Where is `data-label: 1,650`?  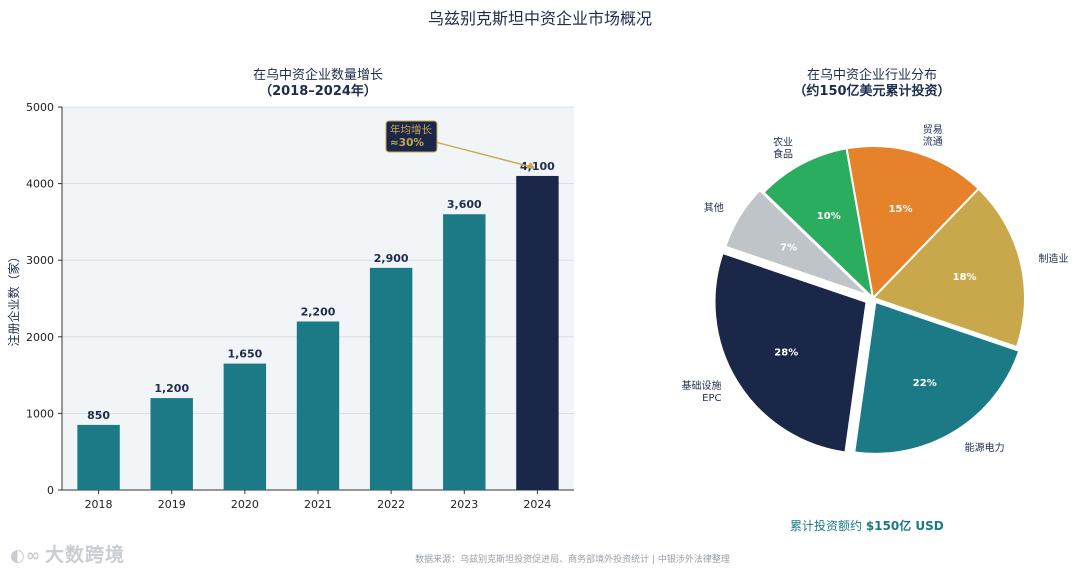
data-label: 1,650 is located at coordinates (244, 354).